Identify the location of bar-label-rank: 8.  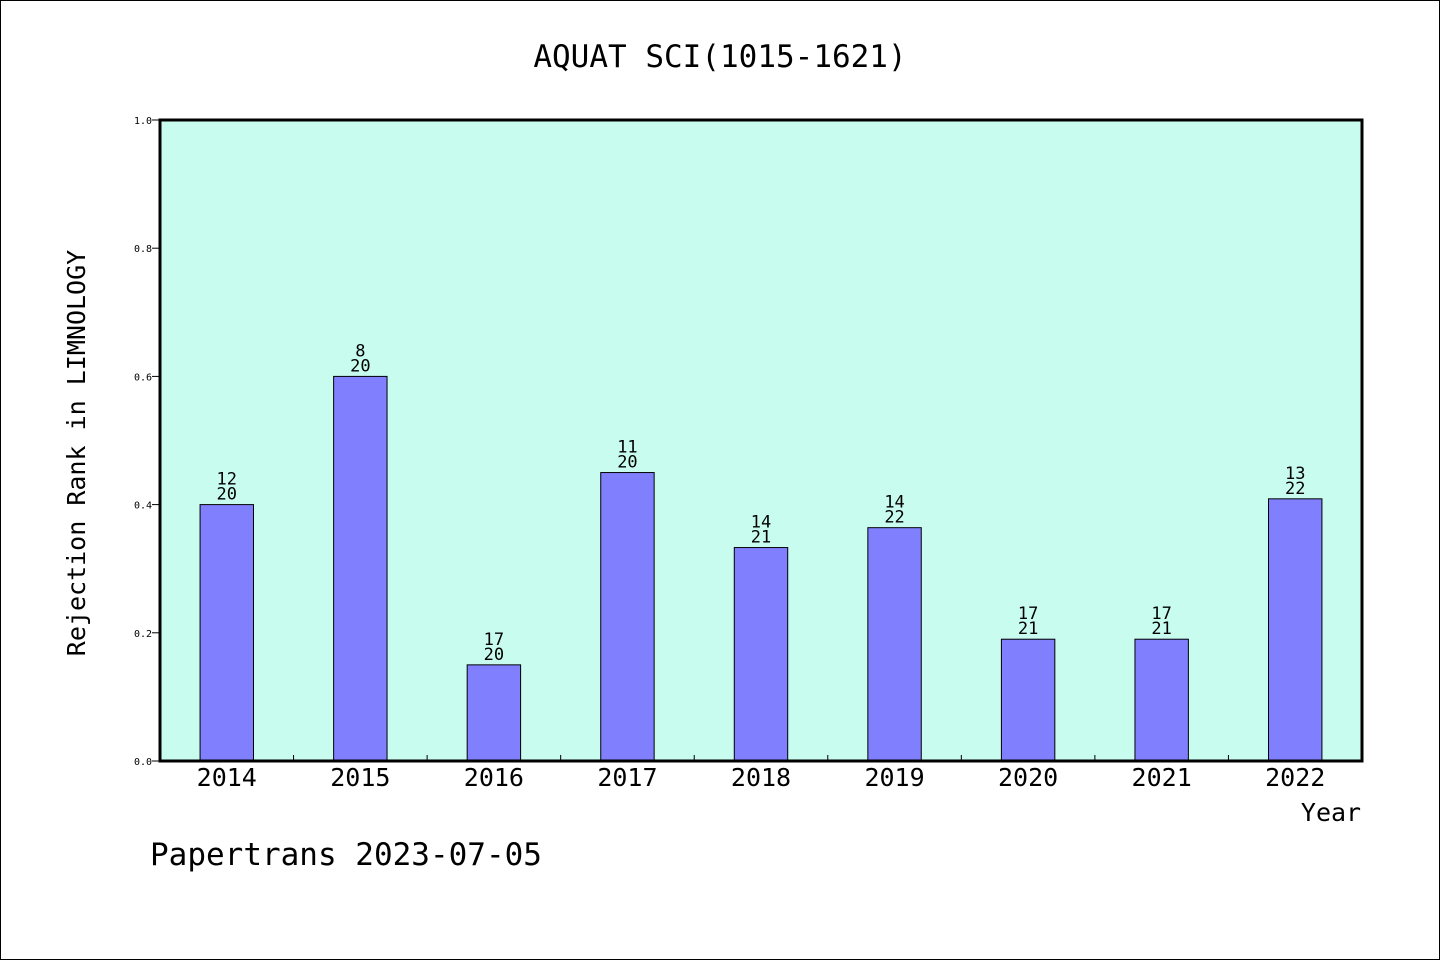
(360, 351).